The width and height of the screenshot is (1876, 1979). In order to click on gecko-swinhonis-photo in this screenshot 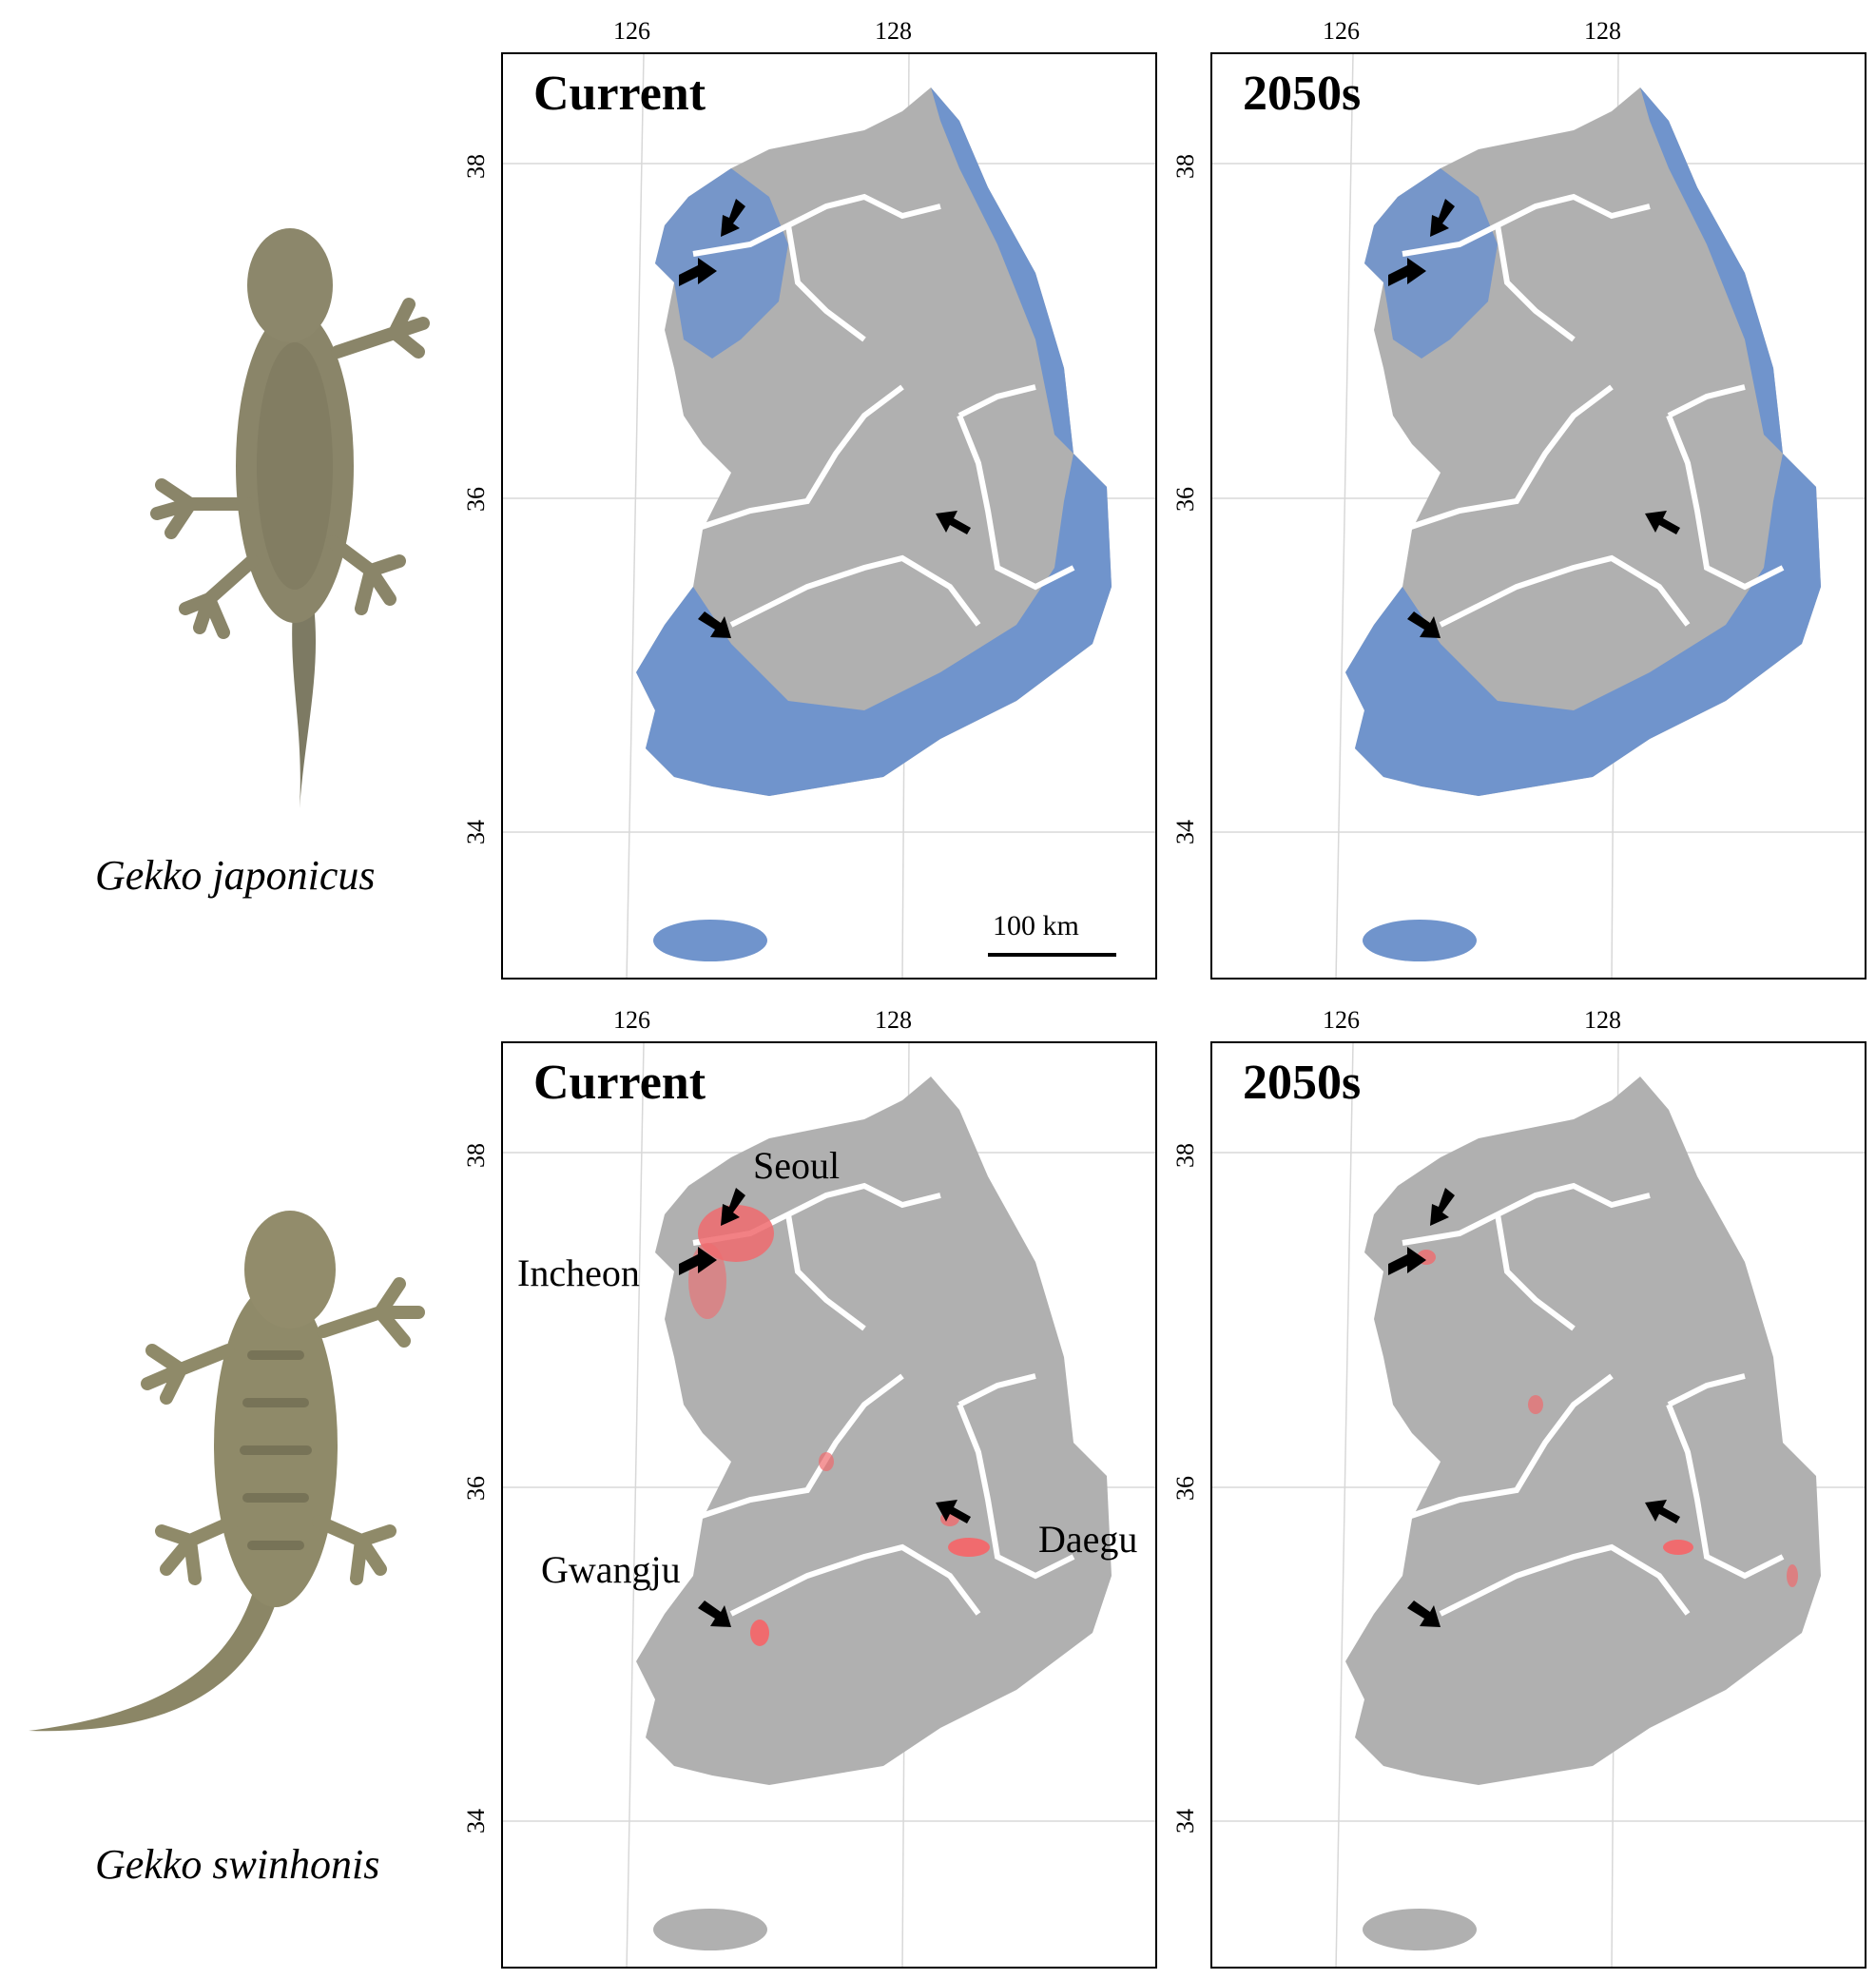, I will do `click(233, 1483)`.